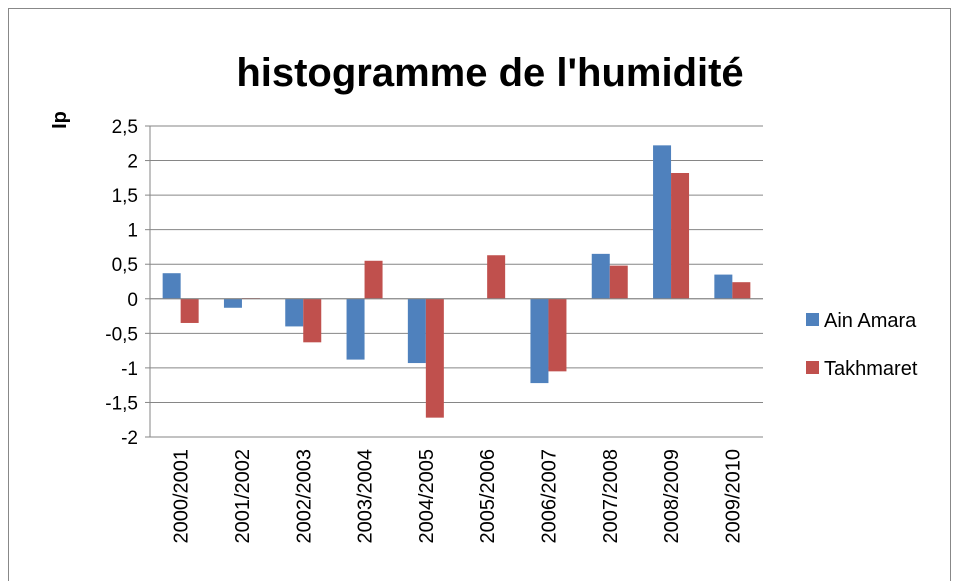  Describe the element at coordinates (129, 438) in the screenshot. I see `y-tick-label: -2` at that location.